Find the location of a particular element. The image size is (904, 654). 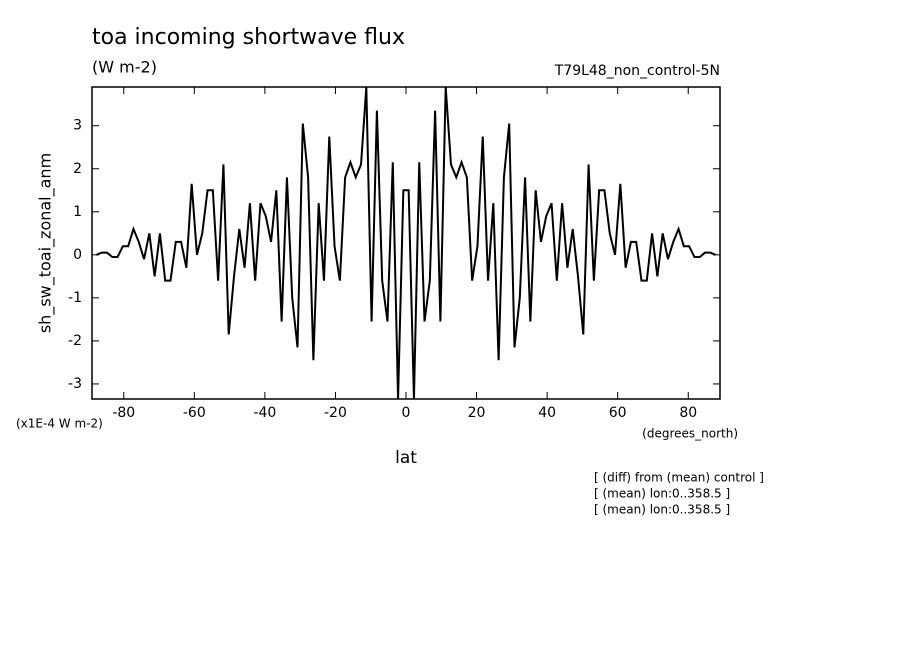

y-tick-label: 1 is located at coordinates (77, 212).